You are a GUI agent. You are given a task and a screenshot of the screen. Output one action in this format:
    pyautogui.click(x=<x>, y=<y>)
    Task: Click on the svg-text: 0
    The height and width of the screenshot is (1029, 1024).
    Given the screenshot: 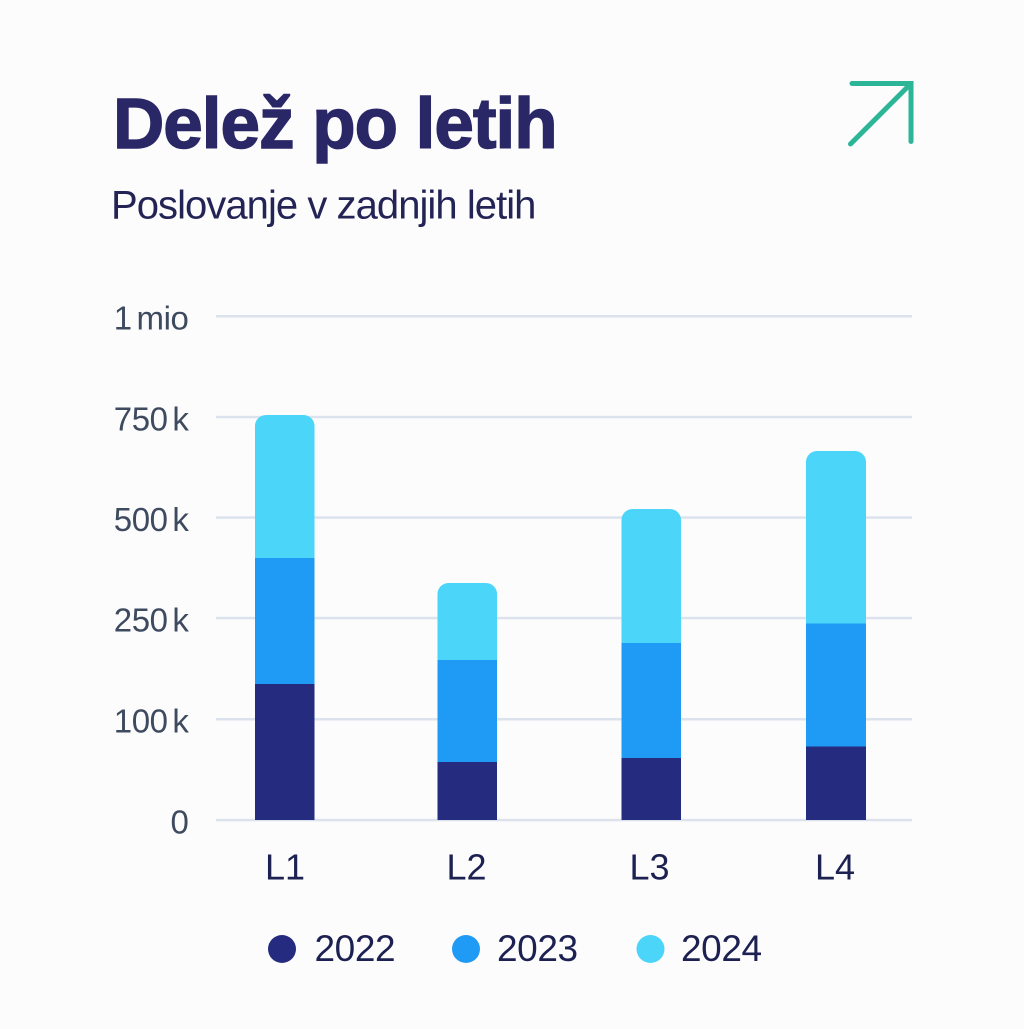 What is the action you would take?
    pyautogui.click(x=180, y=821)
    